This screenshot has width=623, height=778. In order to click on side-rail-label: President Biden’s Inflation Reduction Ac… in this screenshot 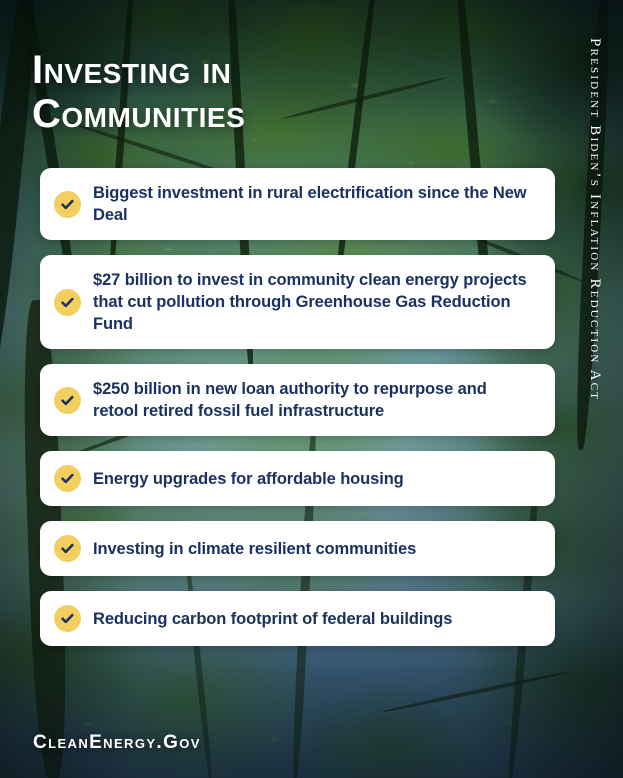, I will do `click(595, 220)`.